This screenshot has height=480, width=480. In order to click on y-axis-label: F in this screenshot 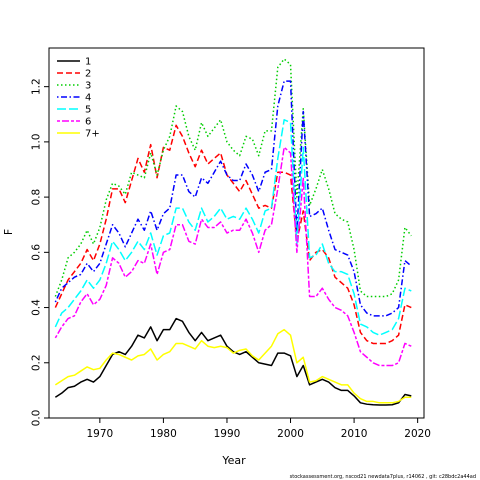, I will do `click(8, 232)`.